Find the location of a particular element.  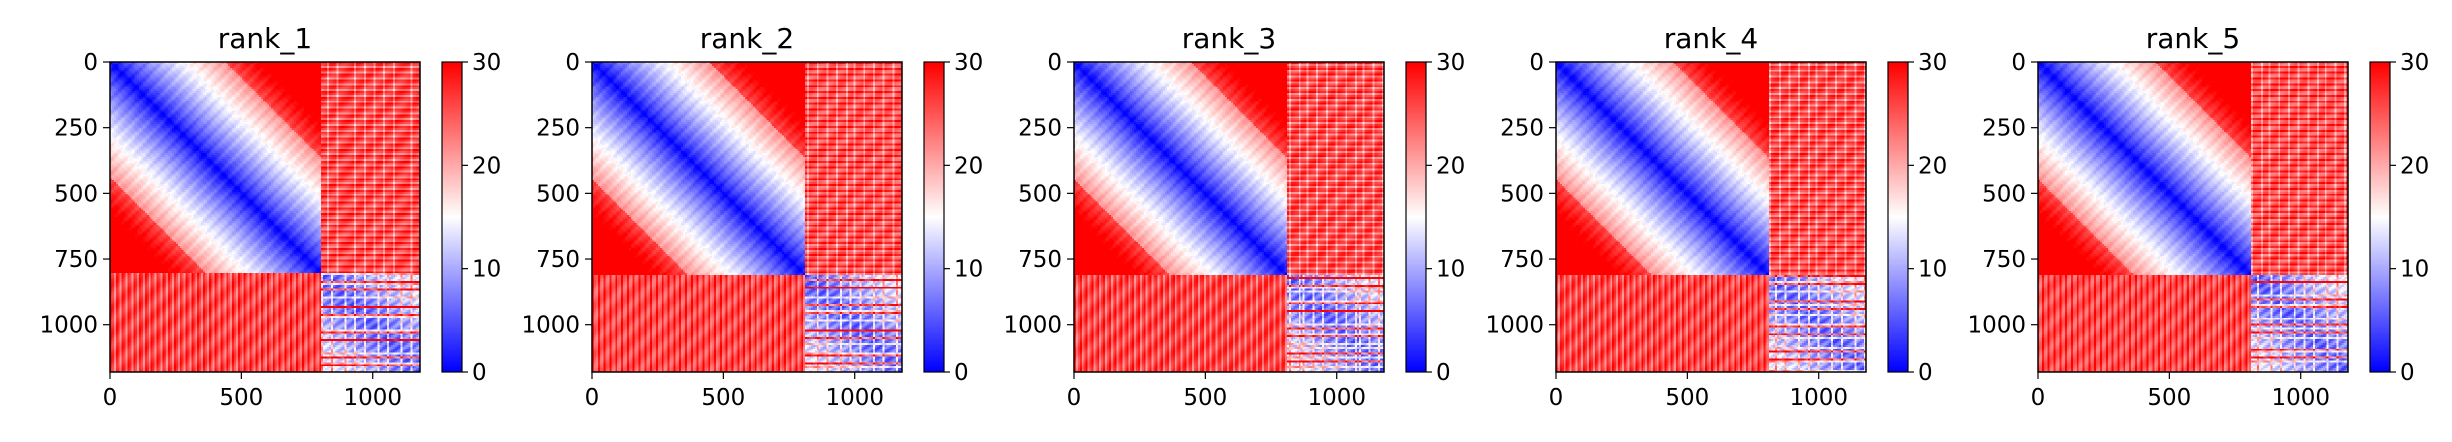

panel-title: rank_5 is located at coordinates (2193, 38).